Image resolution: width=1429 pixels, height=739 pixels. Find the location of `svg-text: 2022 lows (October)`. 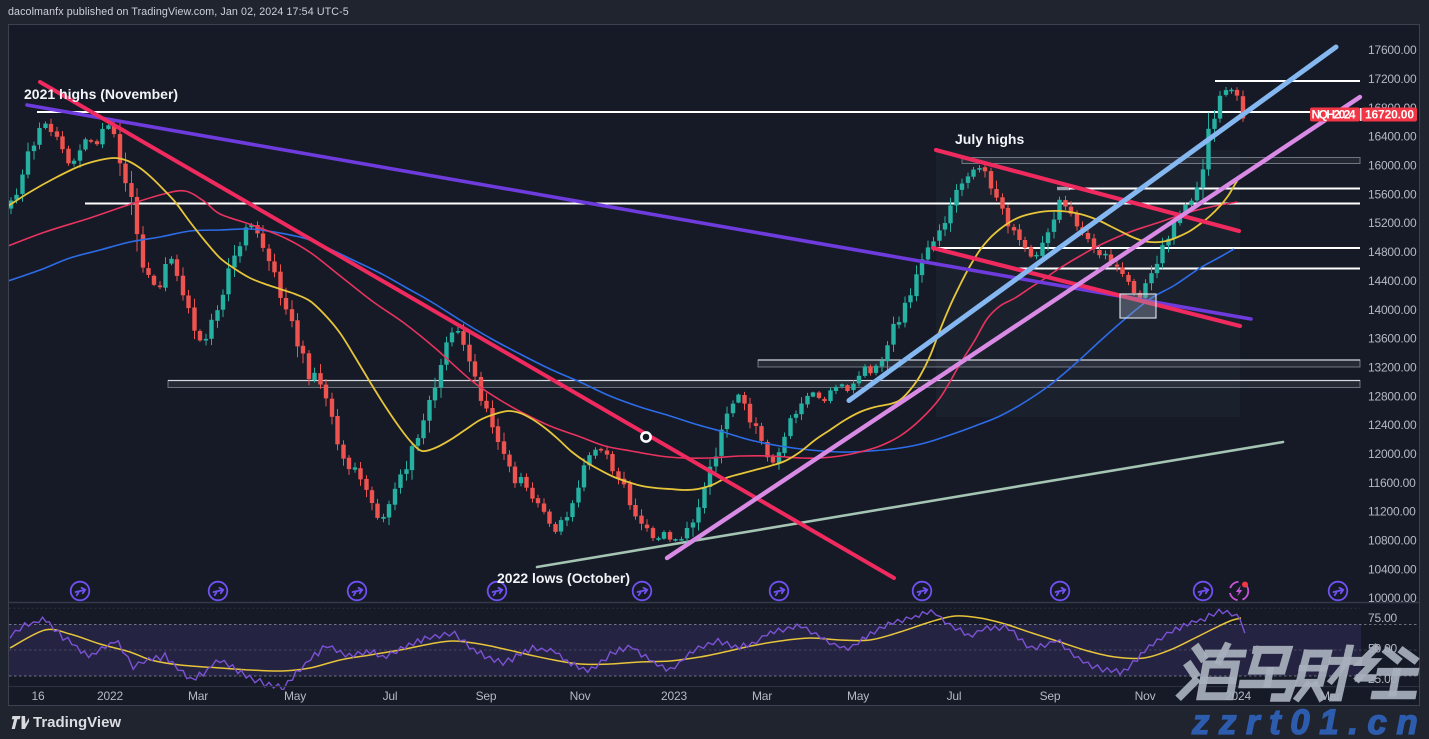

svg-text: 2022 lows (October) is located at coordinates (563, 578).